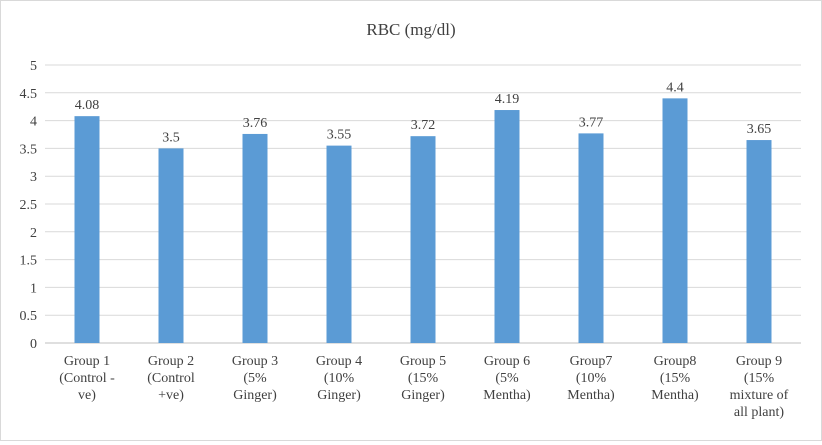  What do you see at coordinates (591, 122) in the screenshot?
I see `data-label: 3.77` at bounding box center [591, 122].